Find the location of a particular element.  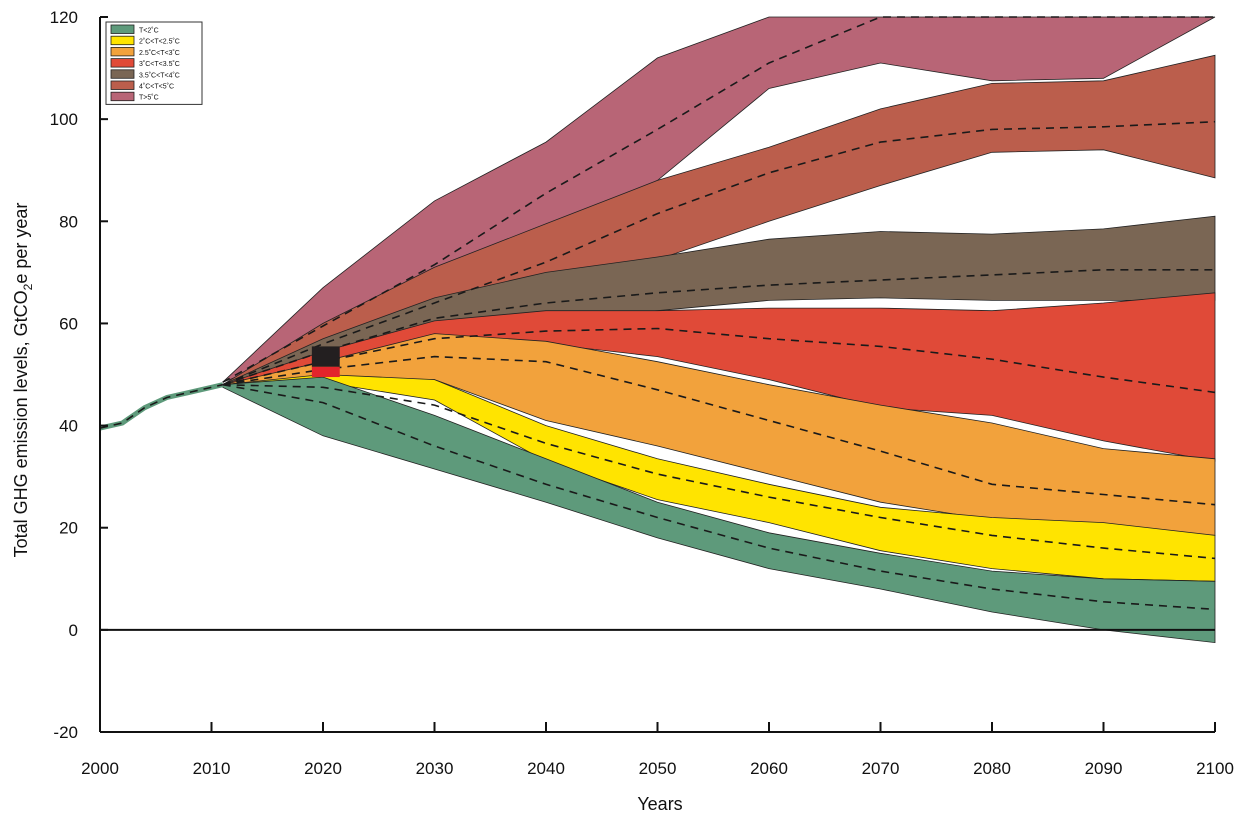

y-axis-label-subscript: 2 is located at coordinates (28, 286).